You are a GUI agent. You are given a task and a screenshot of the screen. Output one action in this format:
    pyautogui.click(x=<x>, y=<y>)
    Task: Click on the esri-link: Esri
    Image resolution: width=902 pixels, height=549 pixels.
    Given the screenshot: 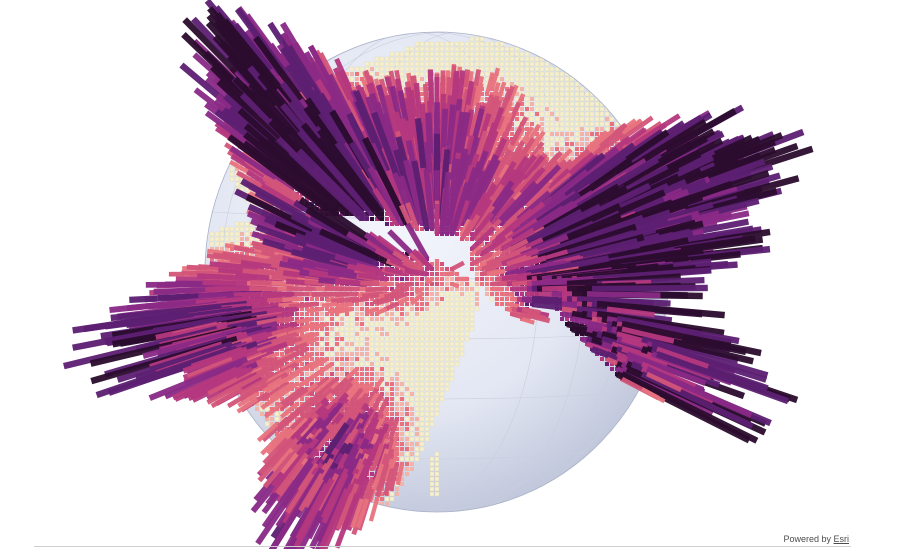 What is the action you would take?
    pyautogui.click(x=841, y=539)
    